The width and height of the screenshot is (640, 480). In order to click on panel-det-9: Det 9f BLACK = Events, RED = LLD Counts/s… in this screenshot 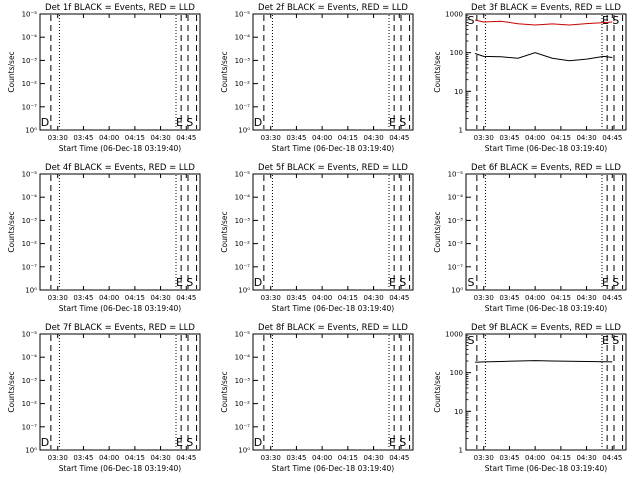, I will do `click(530, 398)`.